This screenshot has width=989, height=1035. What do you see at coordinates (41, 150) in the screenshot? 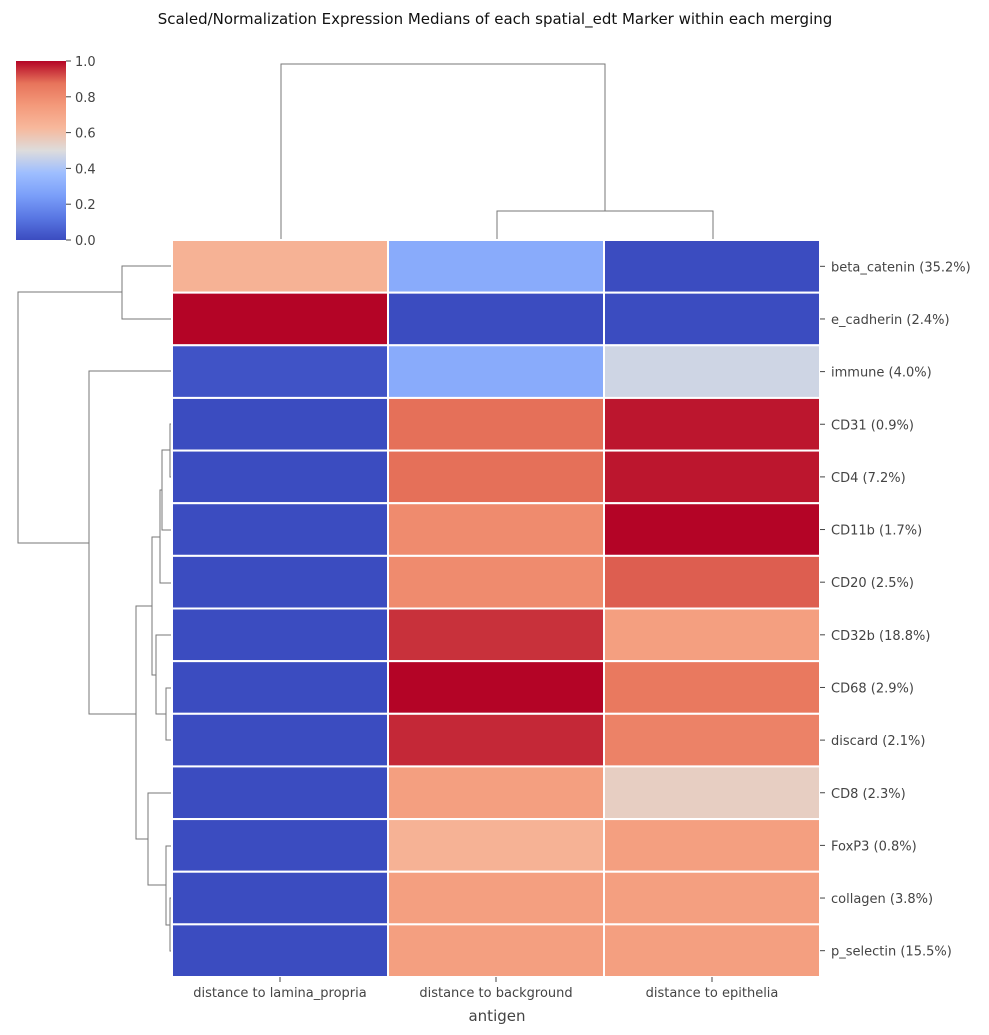
I see `colorbar-gradient` at bounding box center [41, 150].